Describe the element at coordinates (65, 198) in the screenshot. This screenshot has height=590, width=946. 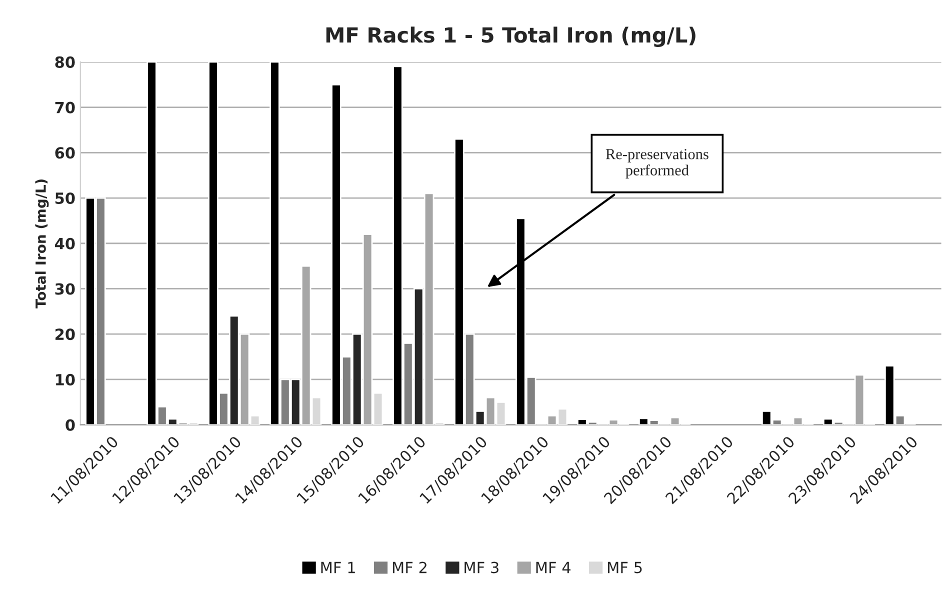
I see `y-tick-label: 50` at that location.